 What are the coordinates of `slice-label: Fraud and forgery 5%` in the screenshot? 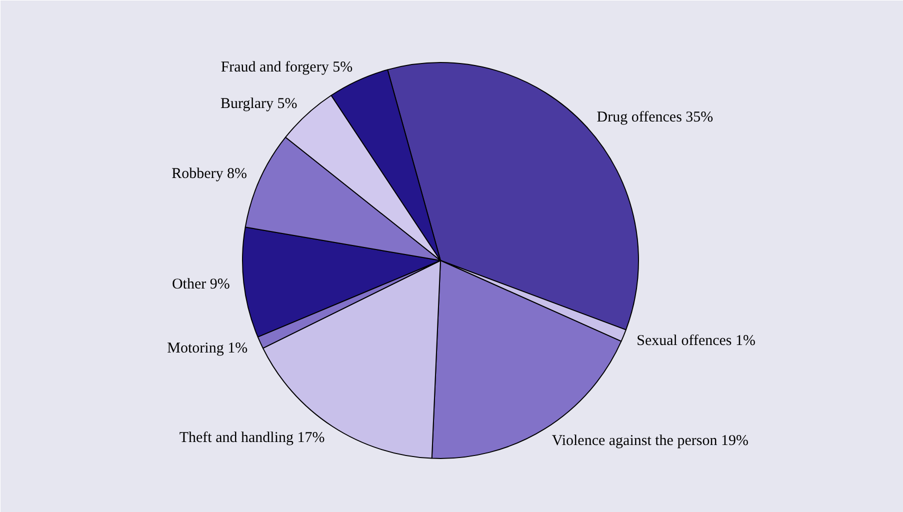 It's located at (286, 68).